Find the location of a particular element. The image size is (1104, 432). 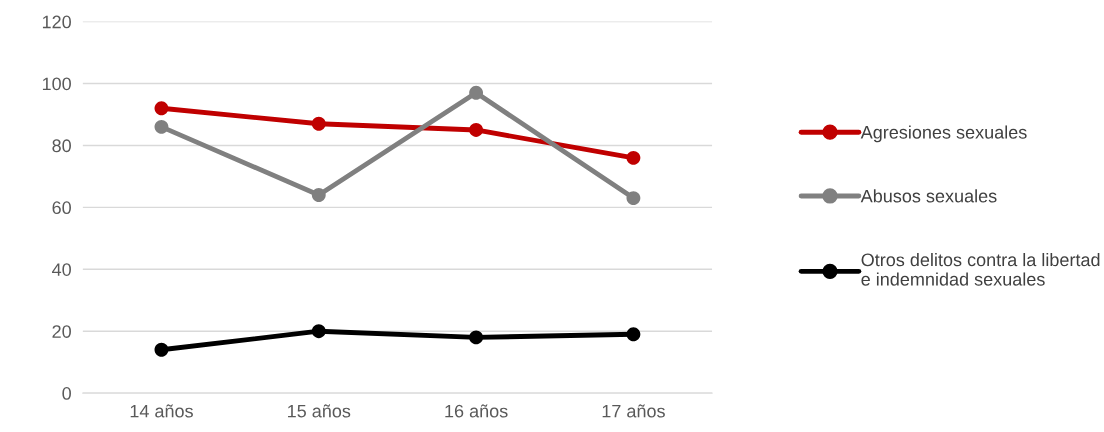

x-tick-label: 15 años is located at coordinates (319, 411).